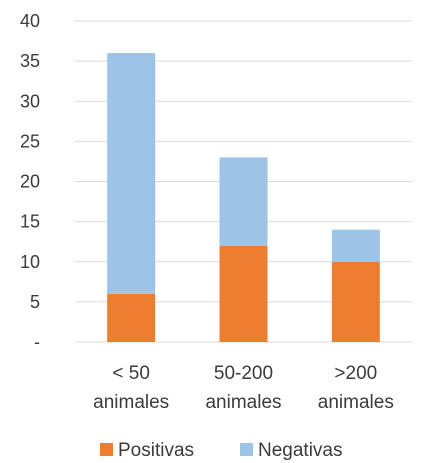 The height and width of the screenshot is (463, 426). Describe the element at coordinates (300, 450) in the screenshot. I see `legend-label-negativas: Negativas` at that location.